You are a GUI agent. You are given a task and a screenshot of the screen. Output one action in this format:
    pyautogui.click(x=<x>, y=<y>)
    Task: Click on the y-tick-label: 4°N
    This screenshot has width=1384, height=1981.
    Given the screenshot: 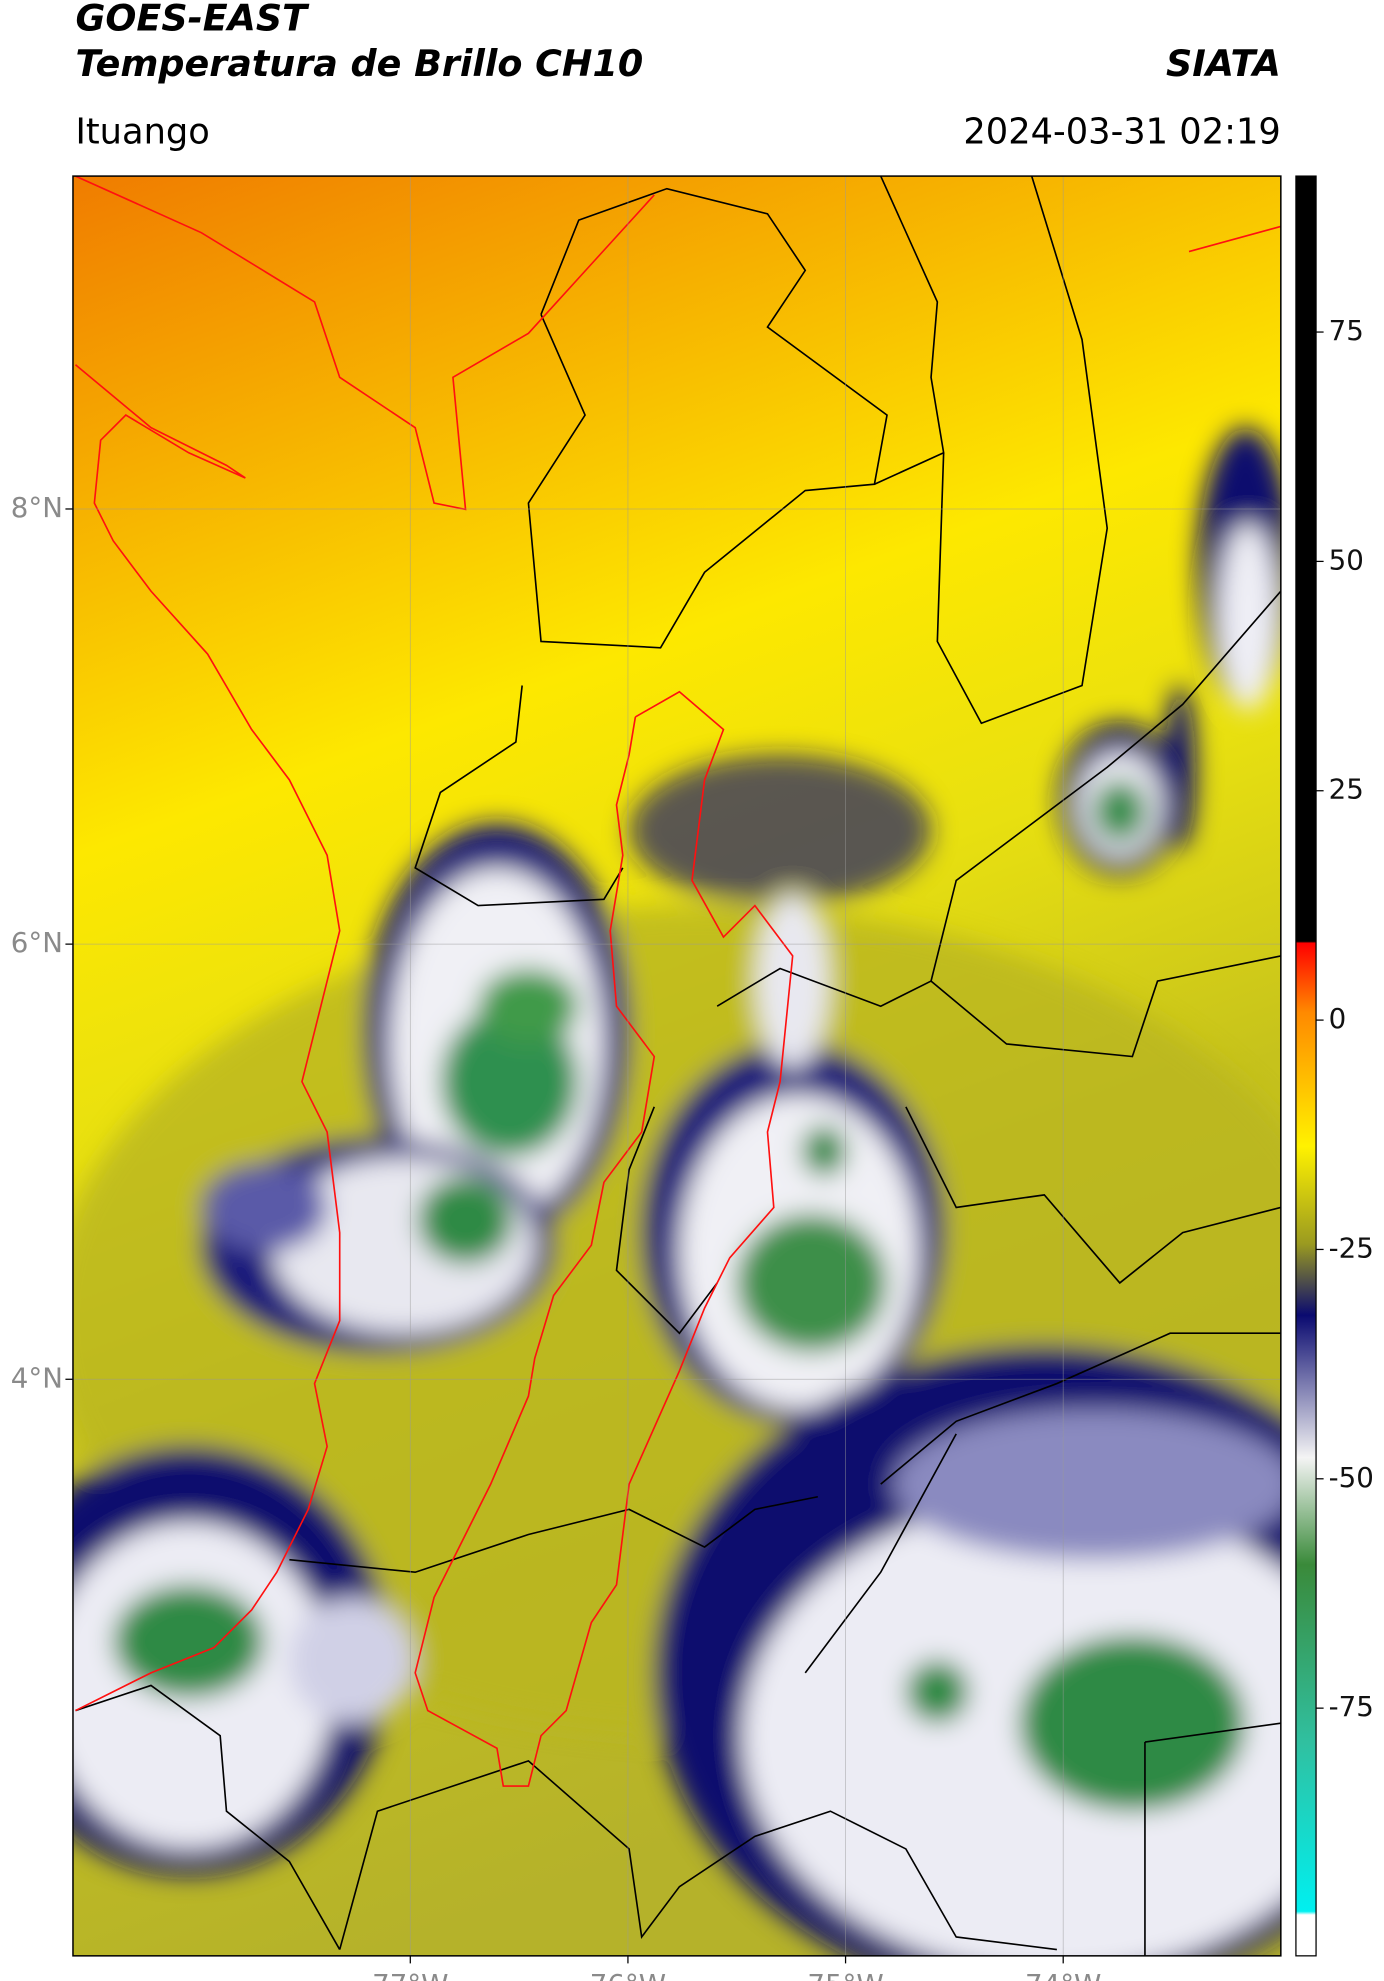 What is the action you would take?
    pyautogui.click(x=37, y=1377)
    